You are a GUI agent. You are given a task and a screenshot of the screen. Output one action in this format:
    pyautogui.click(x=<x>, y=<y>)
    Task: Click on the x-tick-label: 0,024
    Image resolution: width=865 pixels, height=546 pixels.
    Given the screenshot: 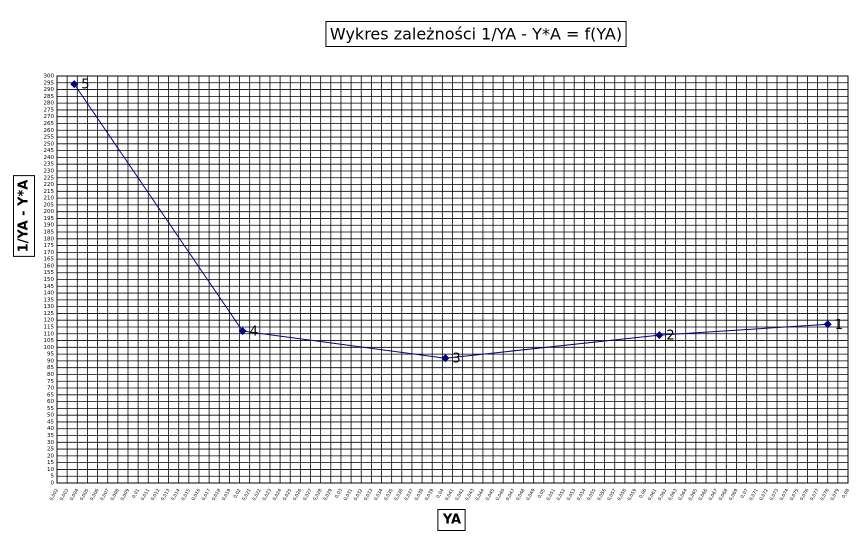 What is the action you would take?
    pyautogui.click(x=277, y=495)
    